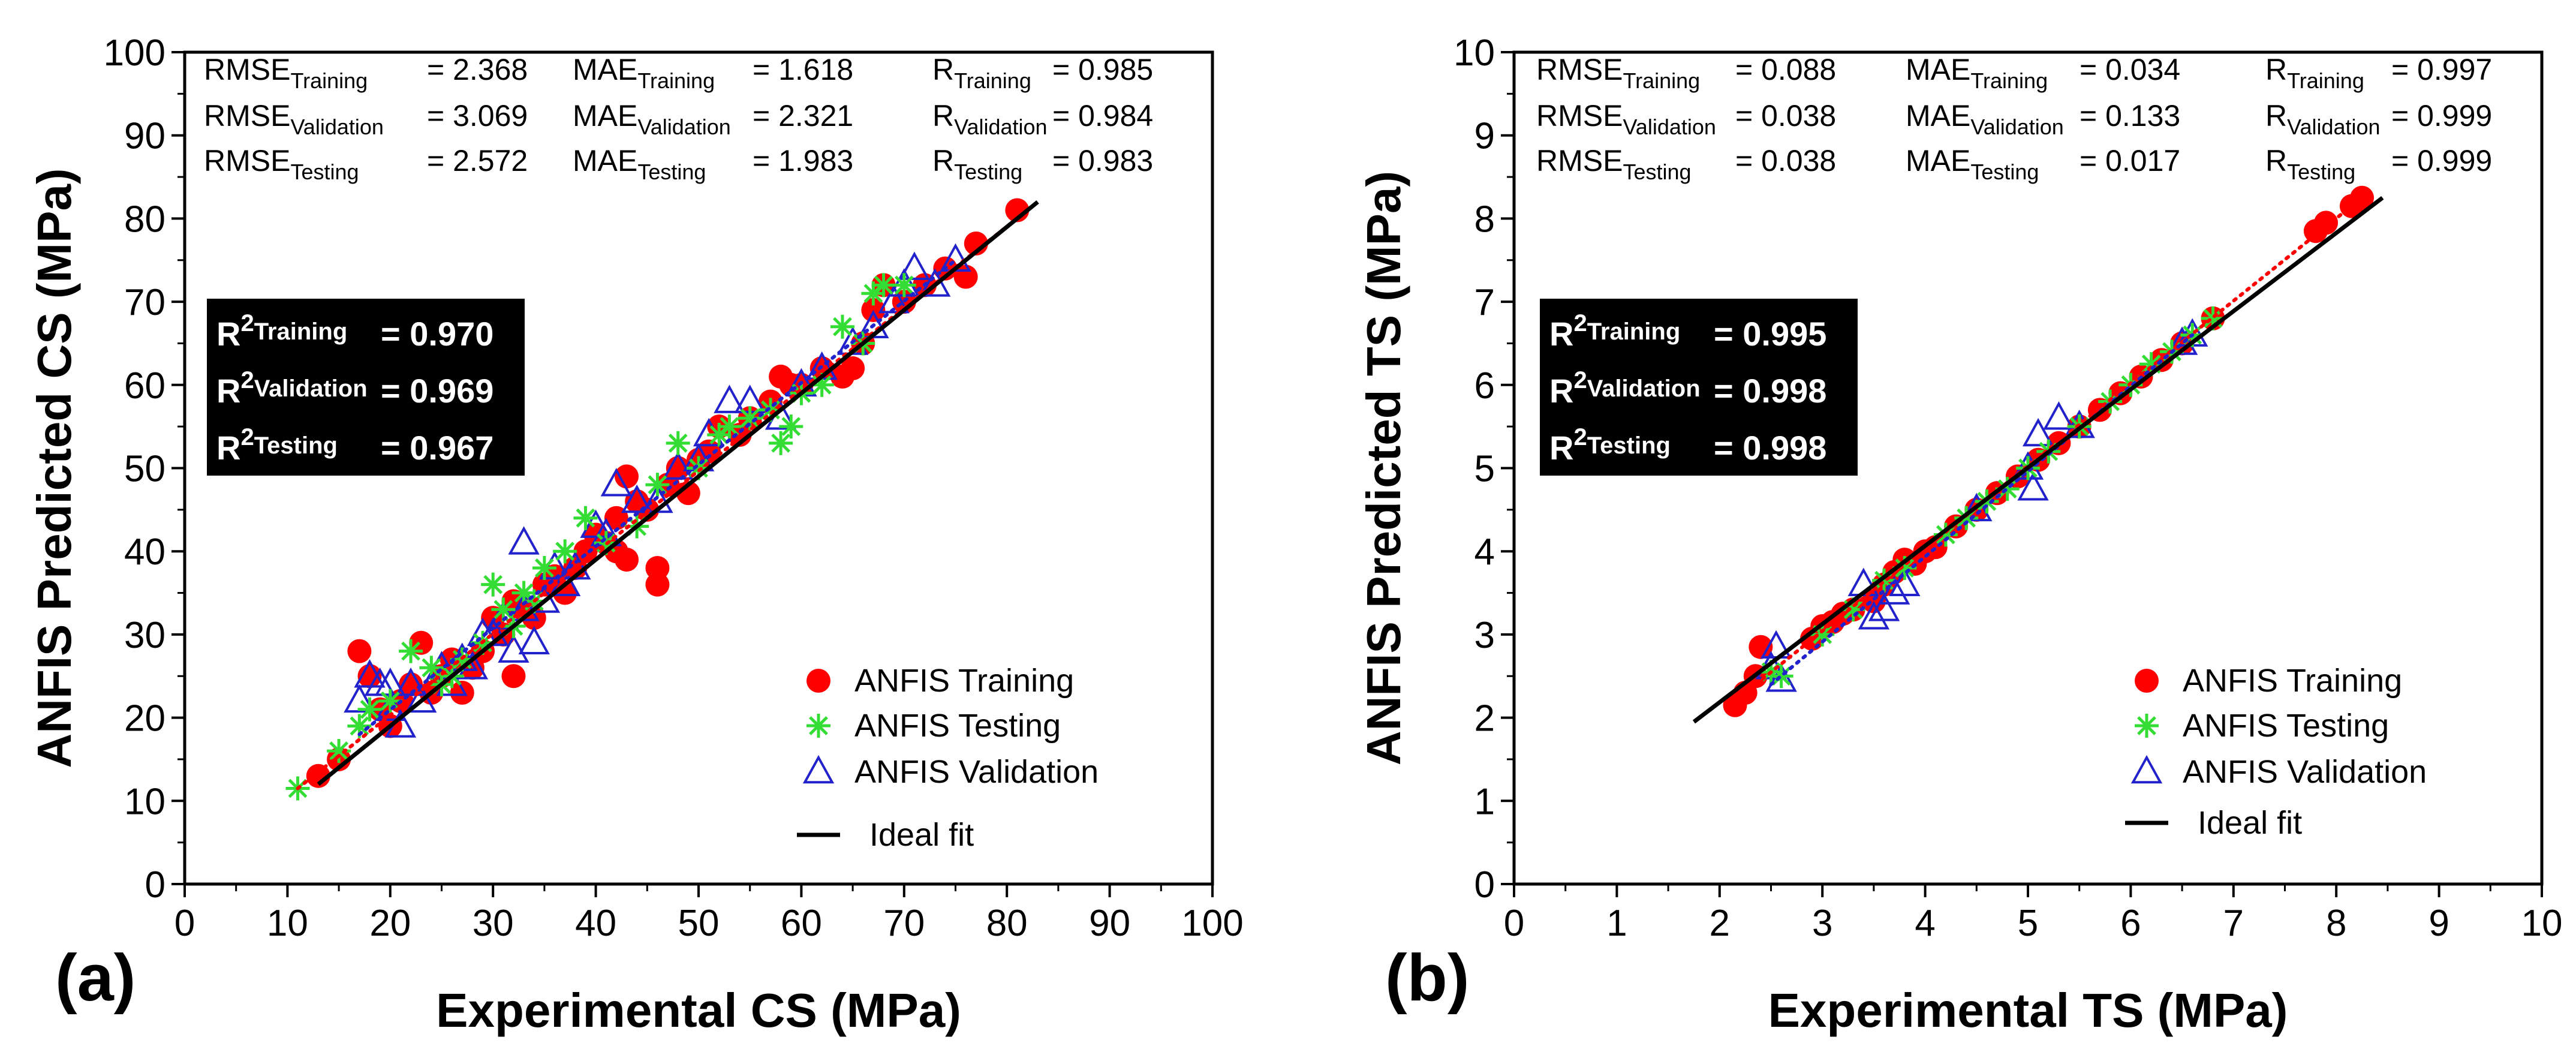  I want to click on y-tick-label: 1, so click(1484, 801).